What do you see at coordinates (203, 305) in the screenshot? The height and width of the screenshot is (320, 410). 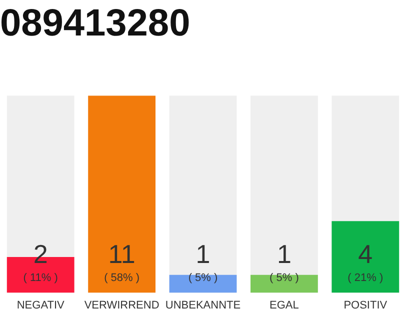 I see `x-tick-label: UNBEKANNTE` at bounding box center [203, 305].